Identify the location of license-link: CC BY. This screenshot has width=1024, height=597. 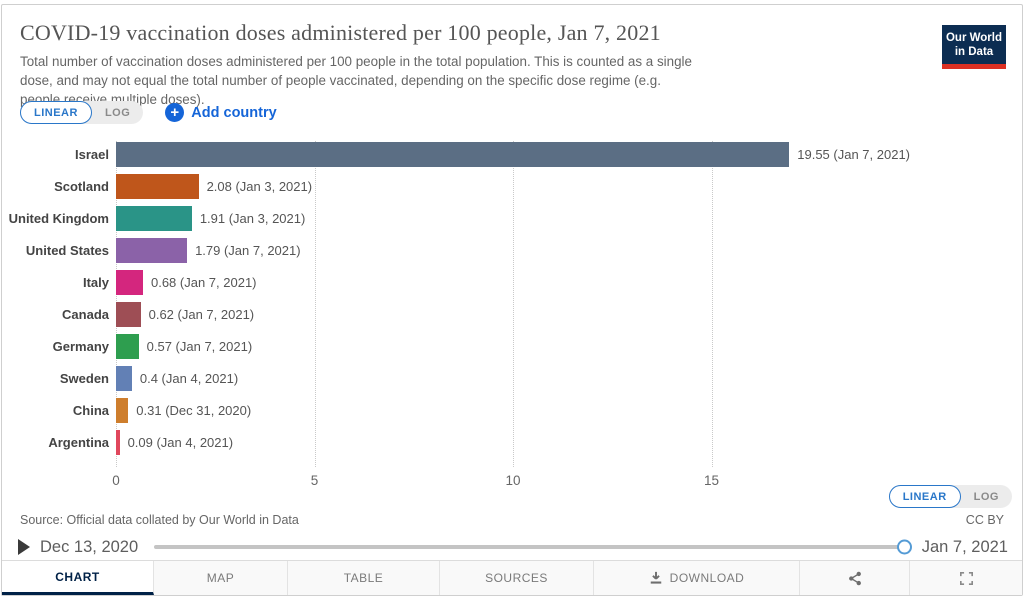
(984, 520).